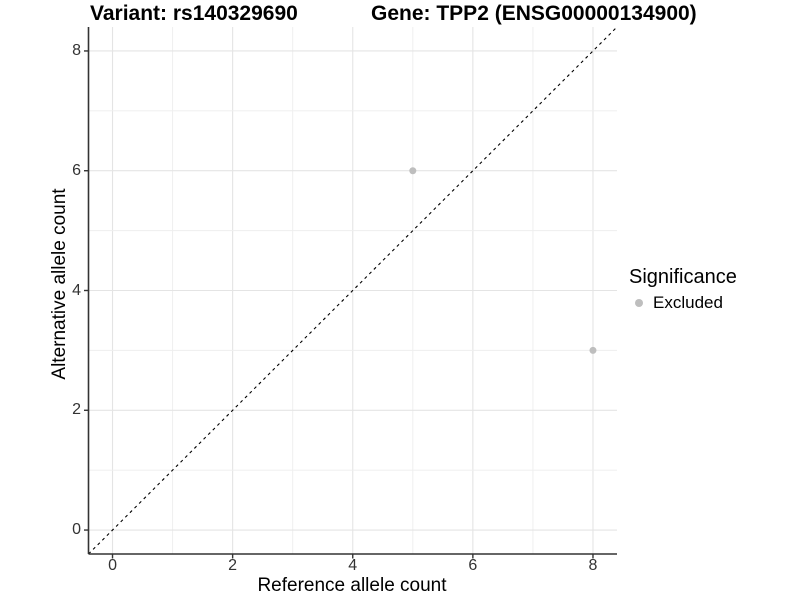 The height and width of the screenshot is (600, 800). I want to click on x-tick-label-8: 8, so click(593, 565).